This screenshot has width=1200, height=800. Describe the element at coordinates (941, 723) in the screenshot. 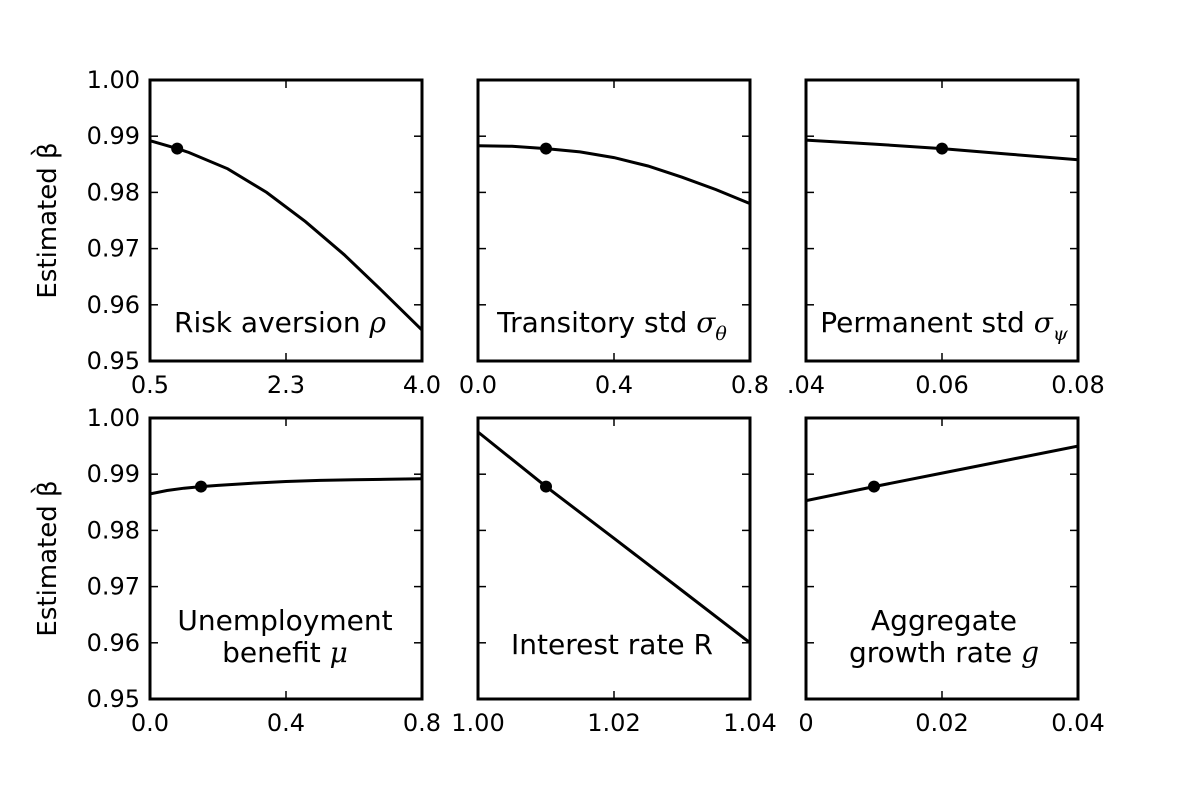

I see `x-tick-label: 0.02` at that location.